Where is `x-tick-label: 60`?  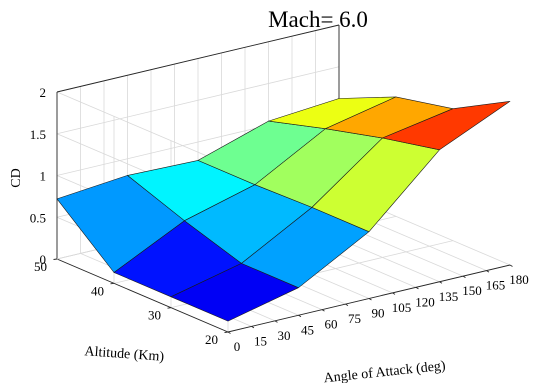 x-tick-label: 60 is located at coordinates (331, 324).